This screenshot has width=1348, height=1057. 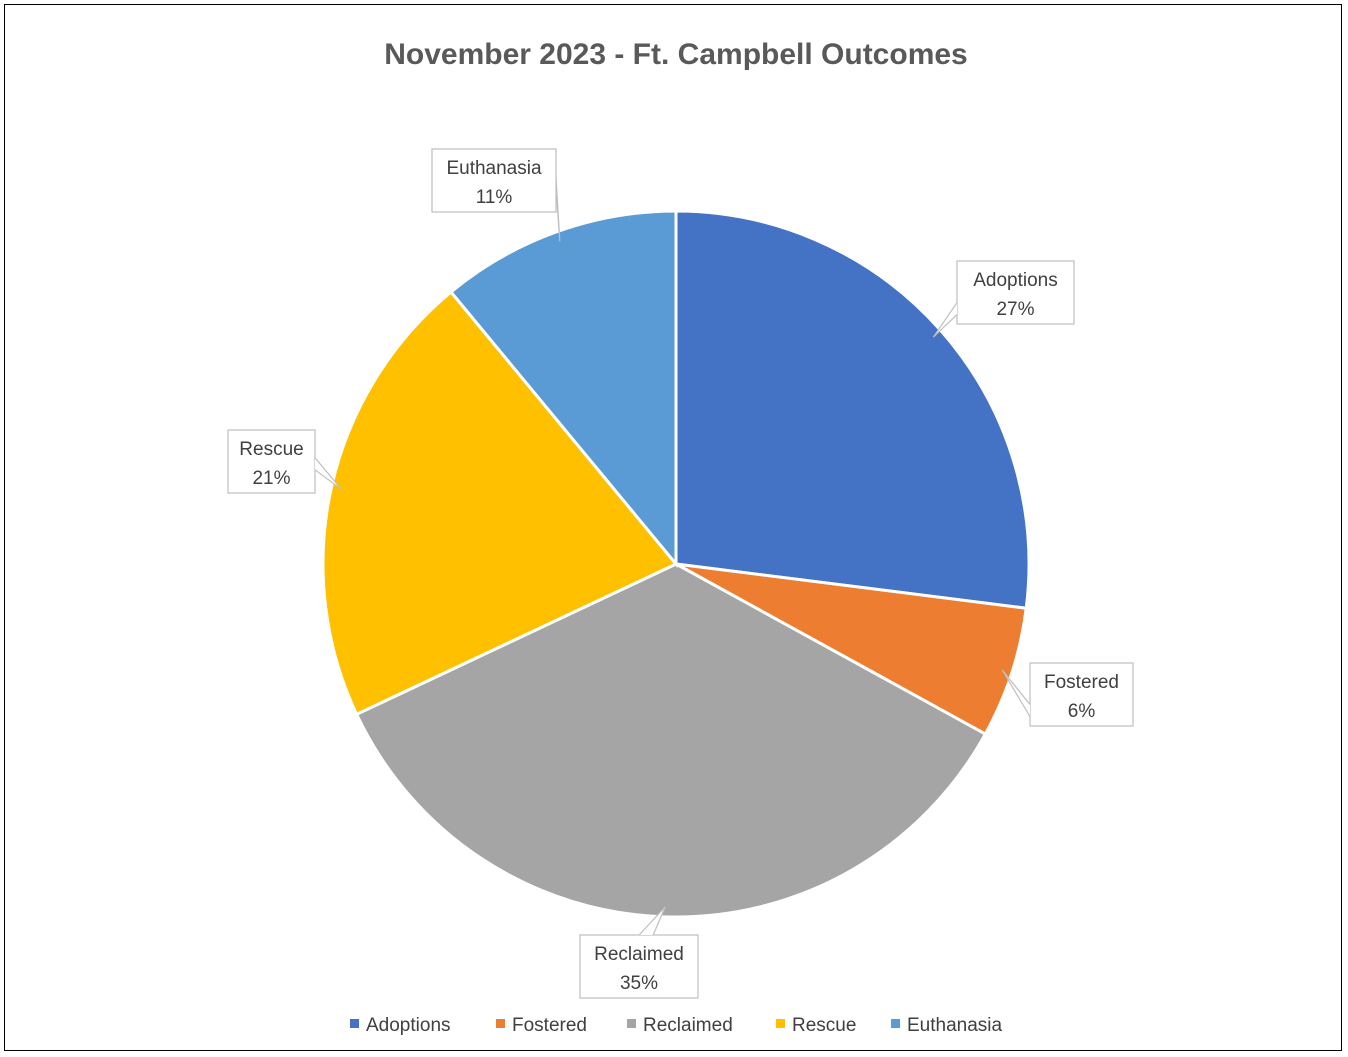 I want to click on pie-slice-euthanasia, so click(x=563, y=389).